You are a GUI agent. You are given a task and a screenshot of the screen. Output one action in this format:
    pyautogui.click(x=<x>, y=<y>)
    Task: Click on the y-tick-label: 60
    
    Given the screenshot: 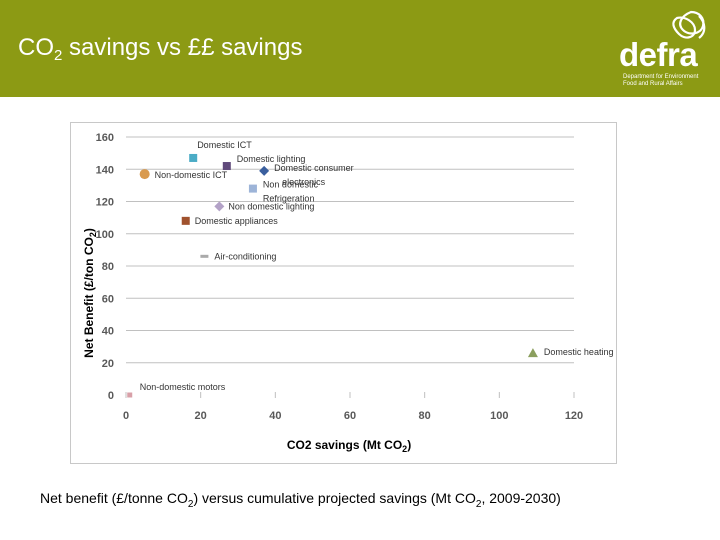 What is the action you would take?
    pyautogui.click(x=108, y=299)
    